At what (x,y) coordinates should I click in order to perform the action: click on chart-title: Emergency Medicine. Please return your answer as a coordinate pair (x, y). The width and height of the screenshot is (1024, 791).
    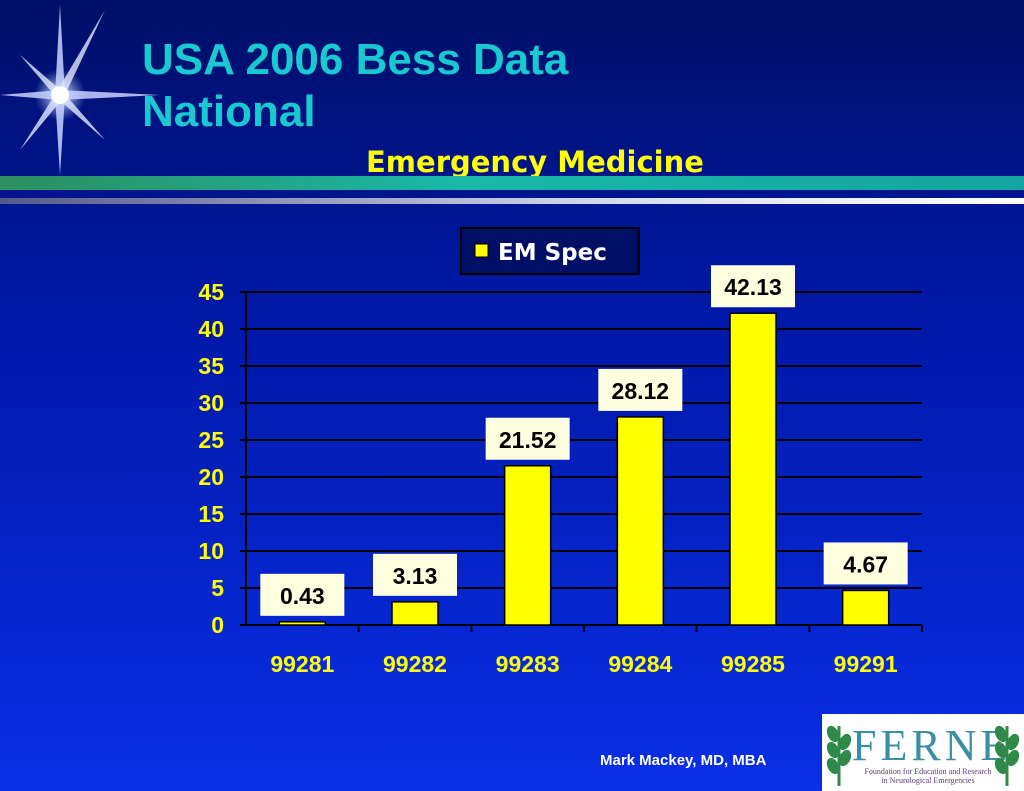
    Looking at the image, I should click on (535, 162).